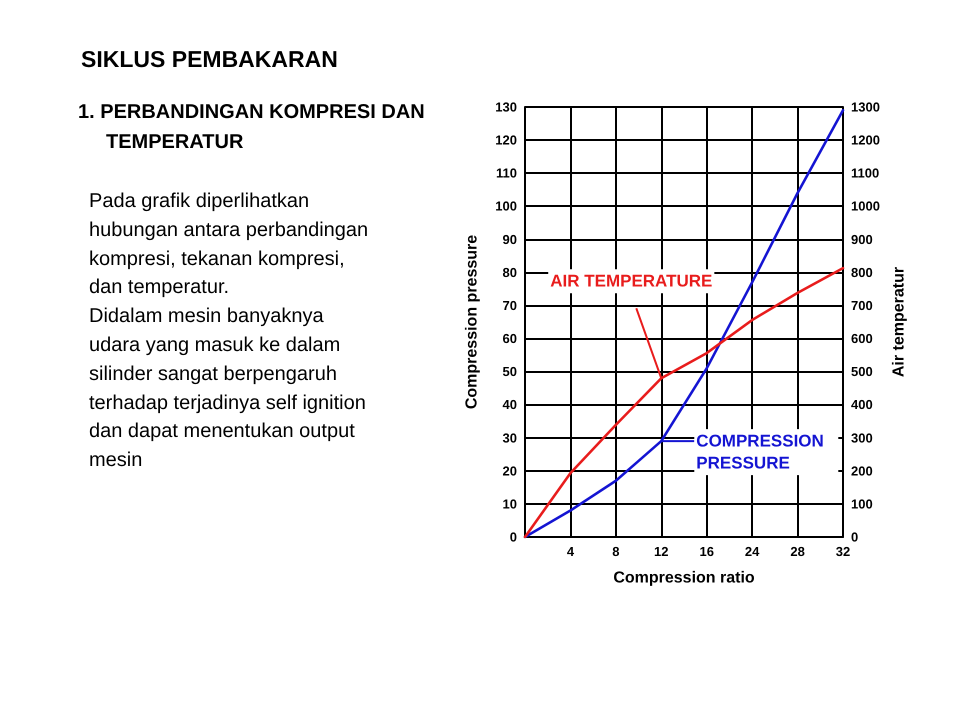 This screenshot has width=960, height=720. What do you see at coordinates (661, 551) in the screenshot?
I see `x-tick-label: 12` at bounding box center [661, 551].